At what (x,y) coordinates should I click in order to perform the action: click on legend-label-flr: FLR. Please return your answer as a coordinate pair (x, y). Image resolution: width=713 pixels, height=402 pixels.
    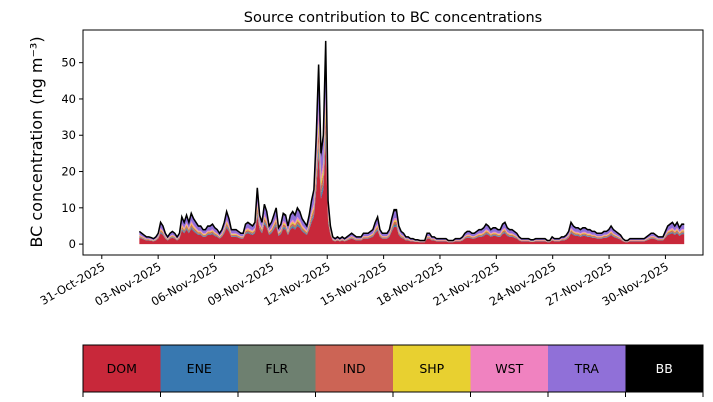
    Looking at the image, I should click on (276, 368).